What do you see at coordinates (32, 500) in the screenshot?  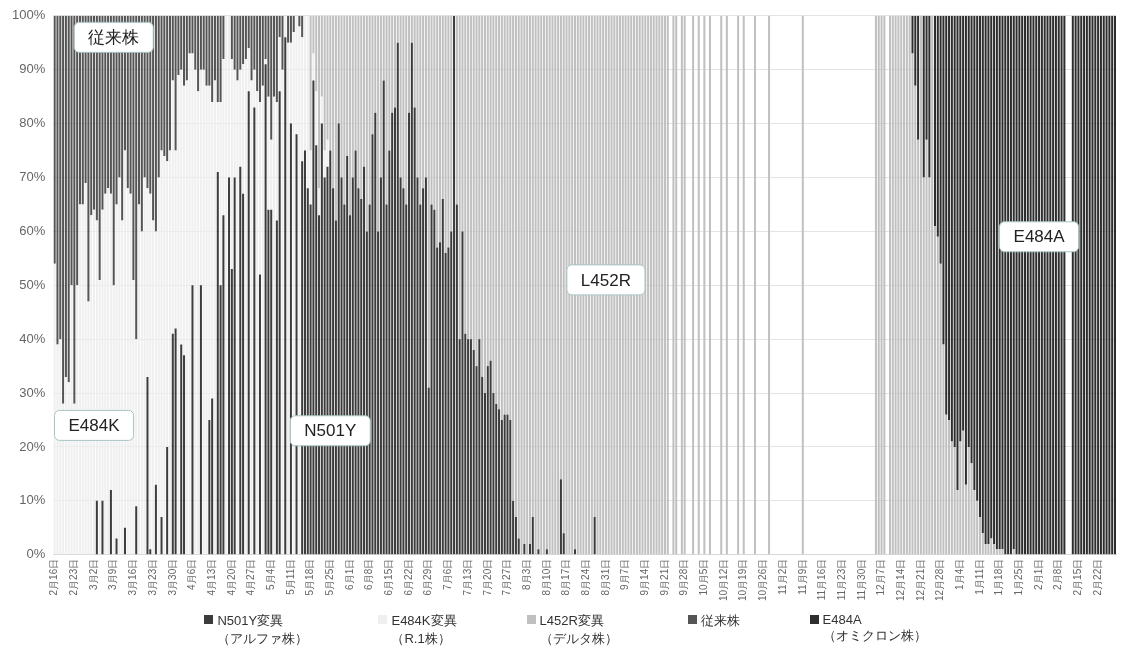 I see `y-tick-label: 10%` at bounding box center [32, 500].